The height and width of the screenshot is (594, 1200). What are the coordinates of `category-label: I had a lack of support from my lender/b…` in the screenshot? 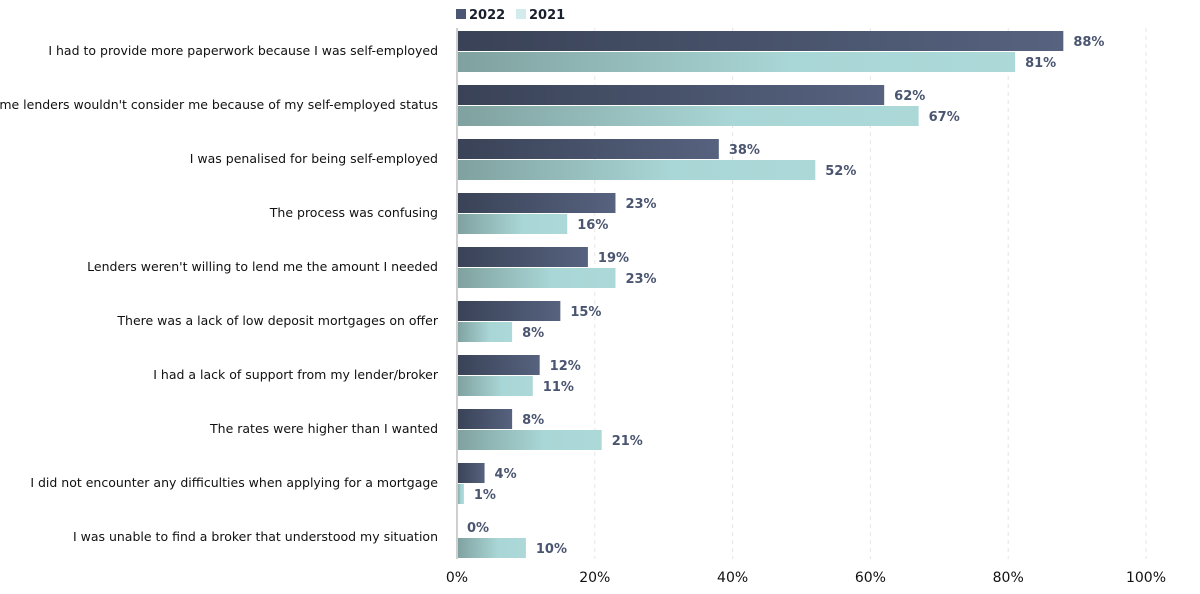 It's located at (296, 374).